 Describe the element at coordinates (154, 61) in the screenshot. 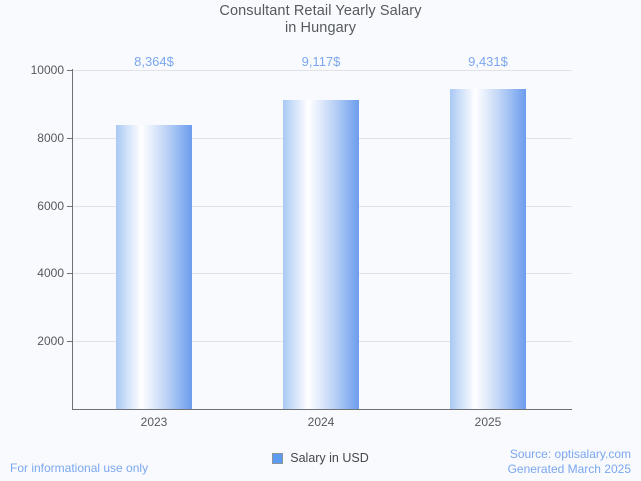

I see `value-label-2023: 8,364$` at that location.